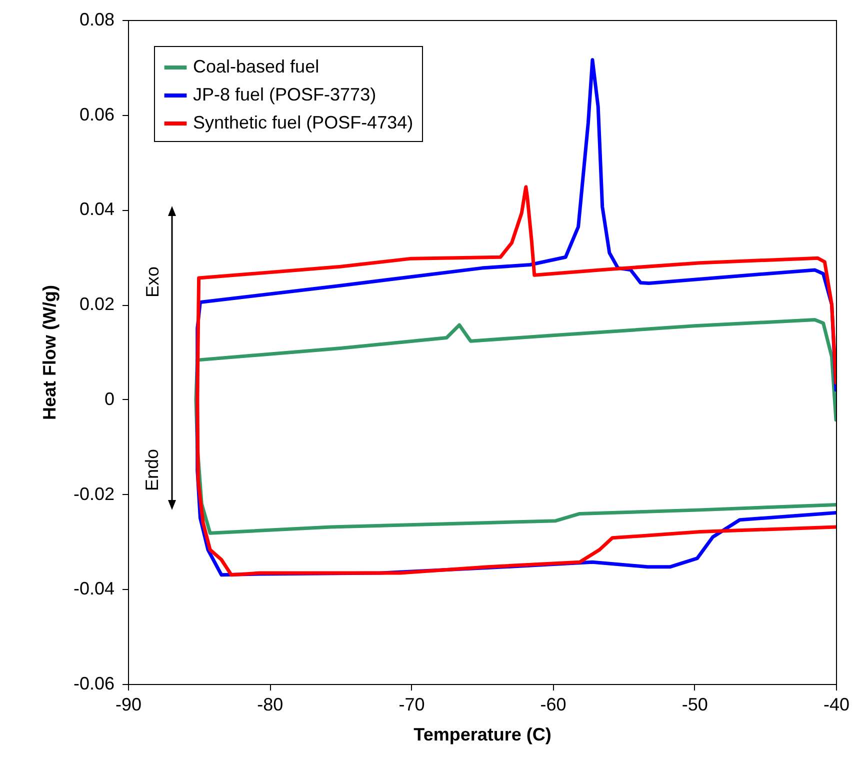 Image resolution: width=854 pixels, height=775 pixels. Describe the element at coordinates (483, 734) in the screenshot. I see `x-axis-title: Temperature (C)` at that location.